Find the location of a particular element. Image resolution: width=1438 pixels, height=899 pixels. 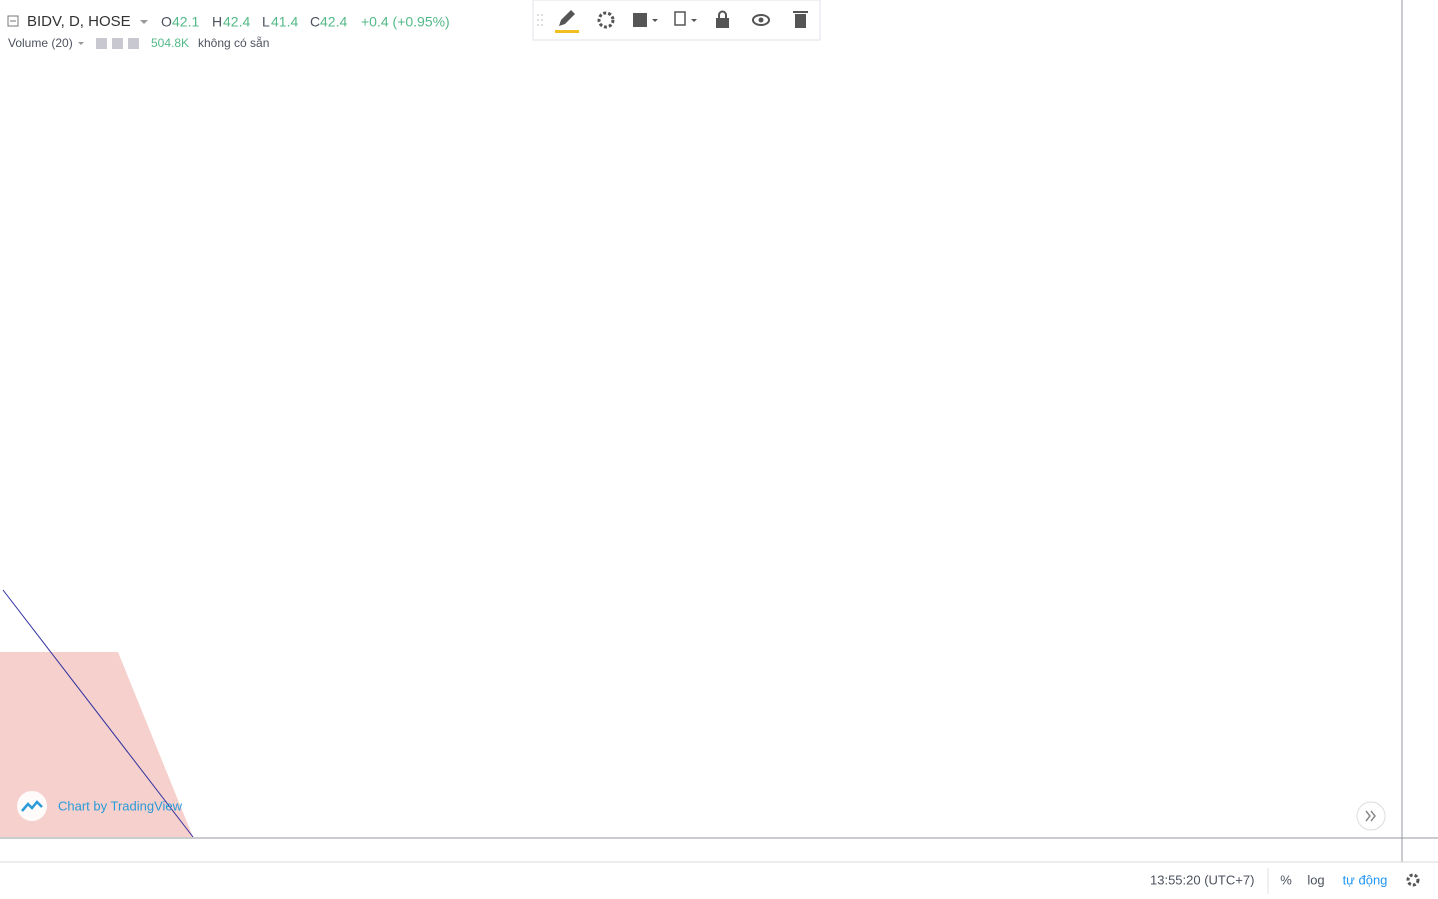

volume-eye is located at coordinates (101, 43).